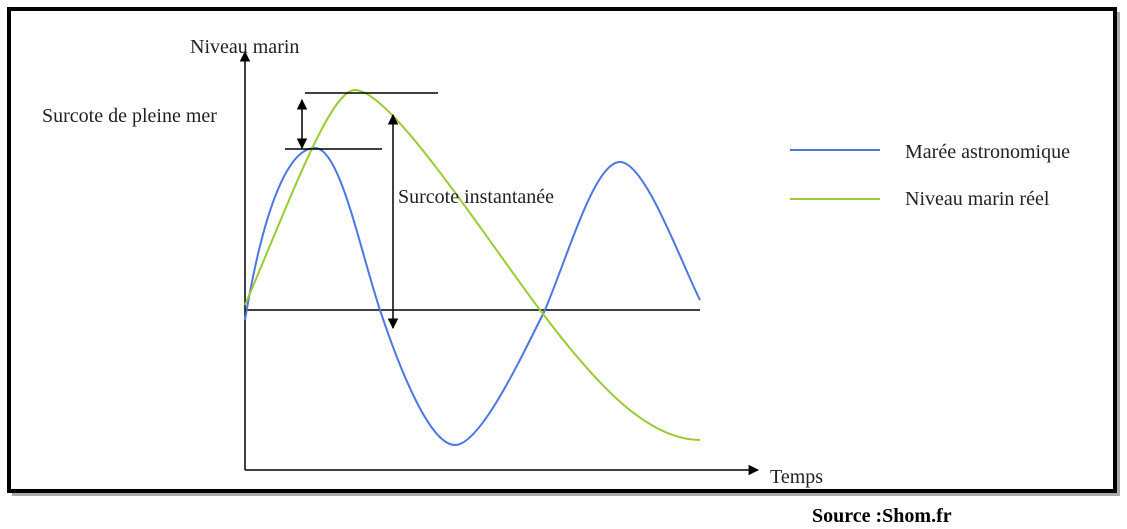 This screenshot has width=1127, height=529. I want to click on legend-label: Marée astronomique, so click(987, 152).